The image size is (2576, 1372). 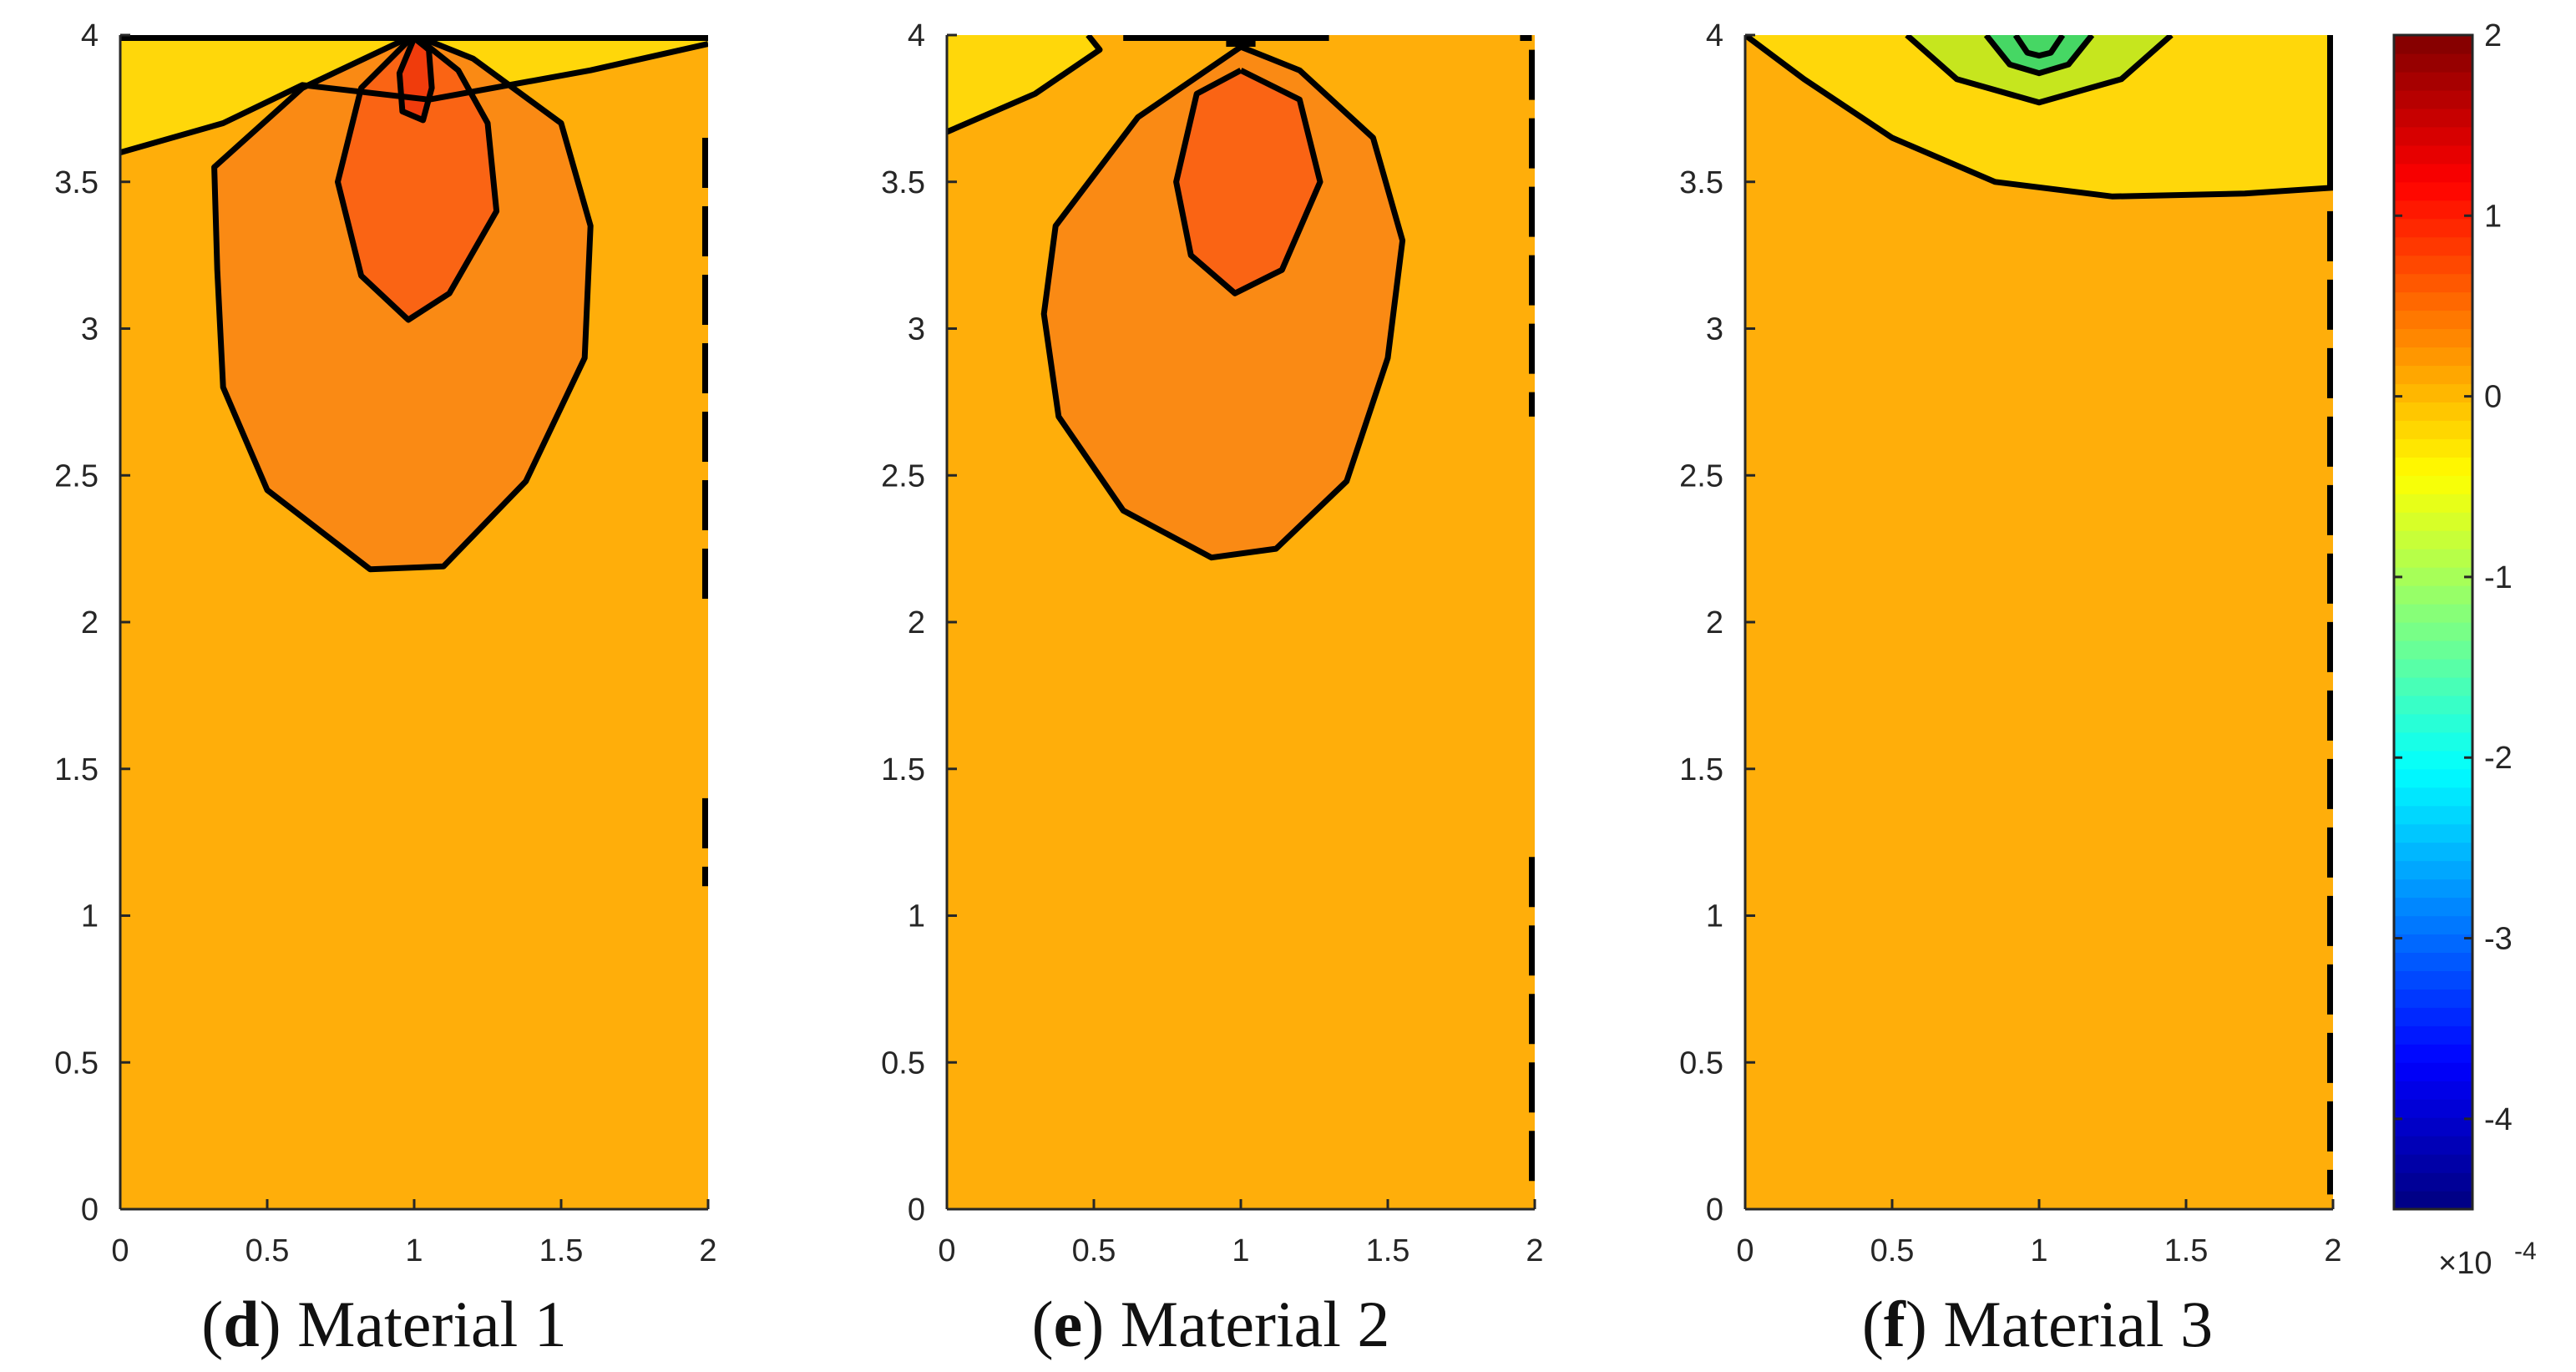 I want to click on colorbar-tick-label: 1, so click(x=2493, y=216).